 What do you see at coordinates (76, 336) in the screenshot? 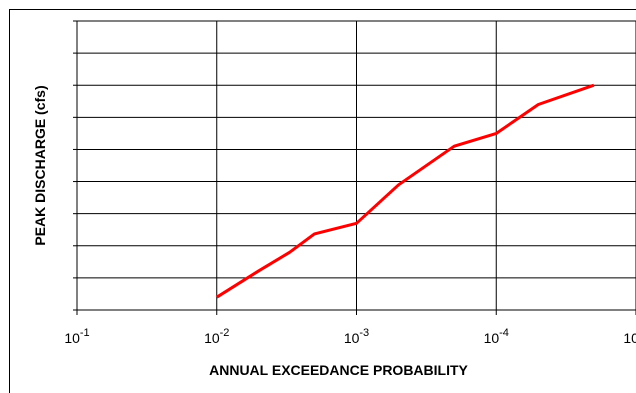
I see `x-tick-label: 10⁻¹` at bounding box center [76, 336].